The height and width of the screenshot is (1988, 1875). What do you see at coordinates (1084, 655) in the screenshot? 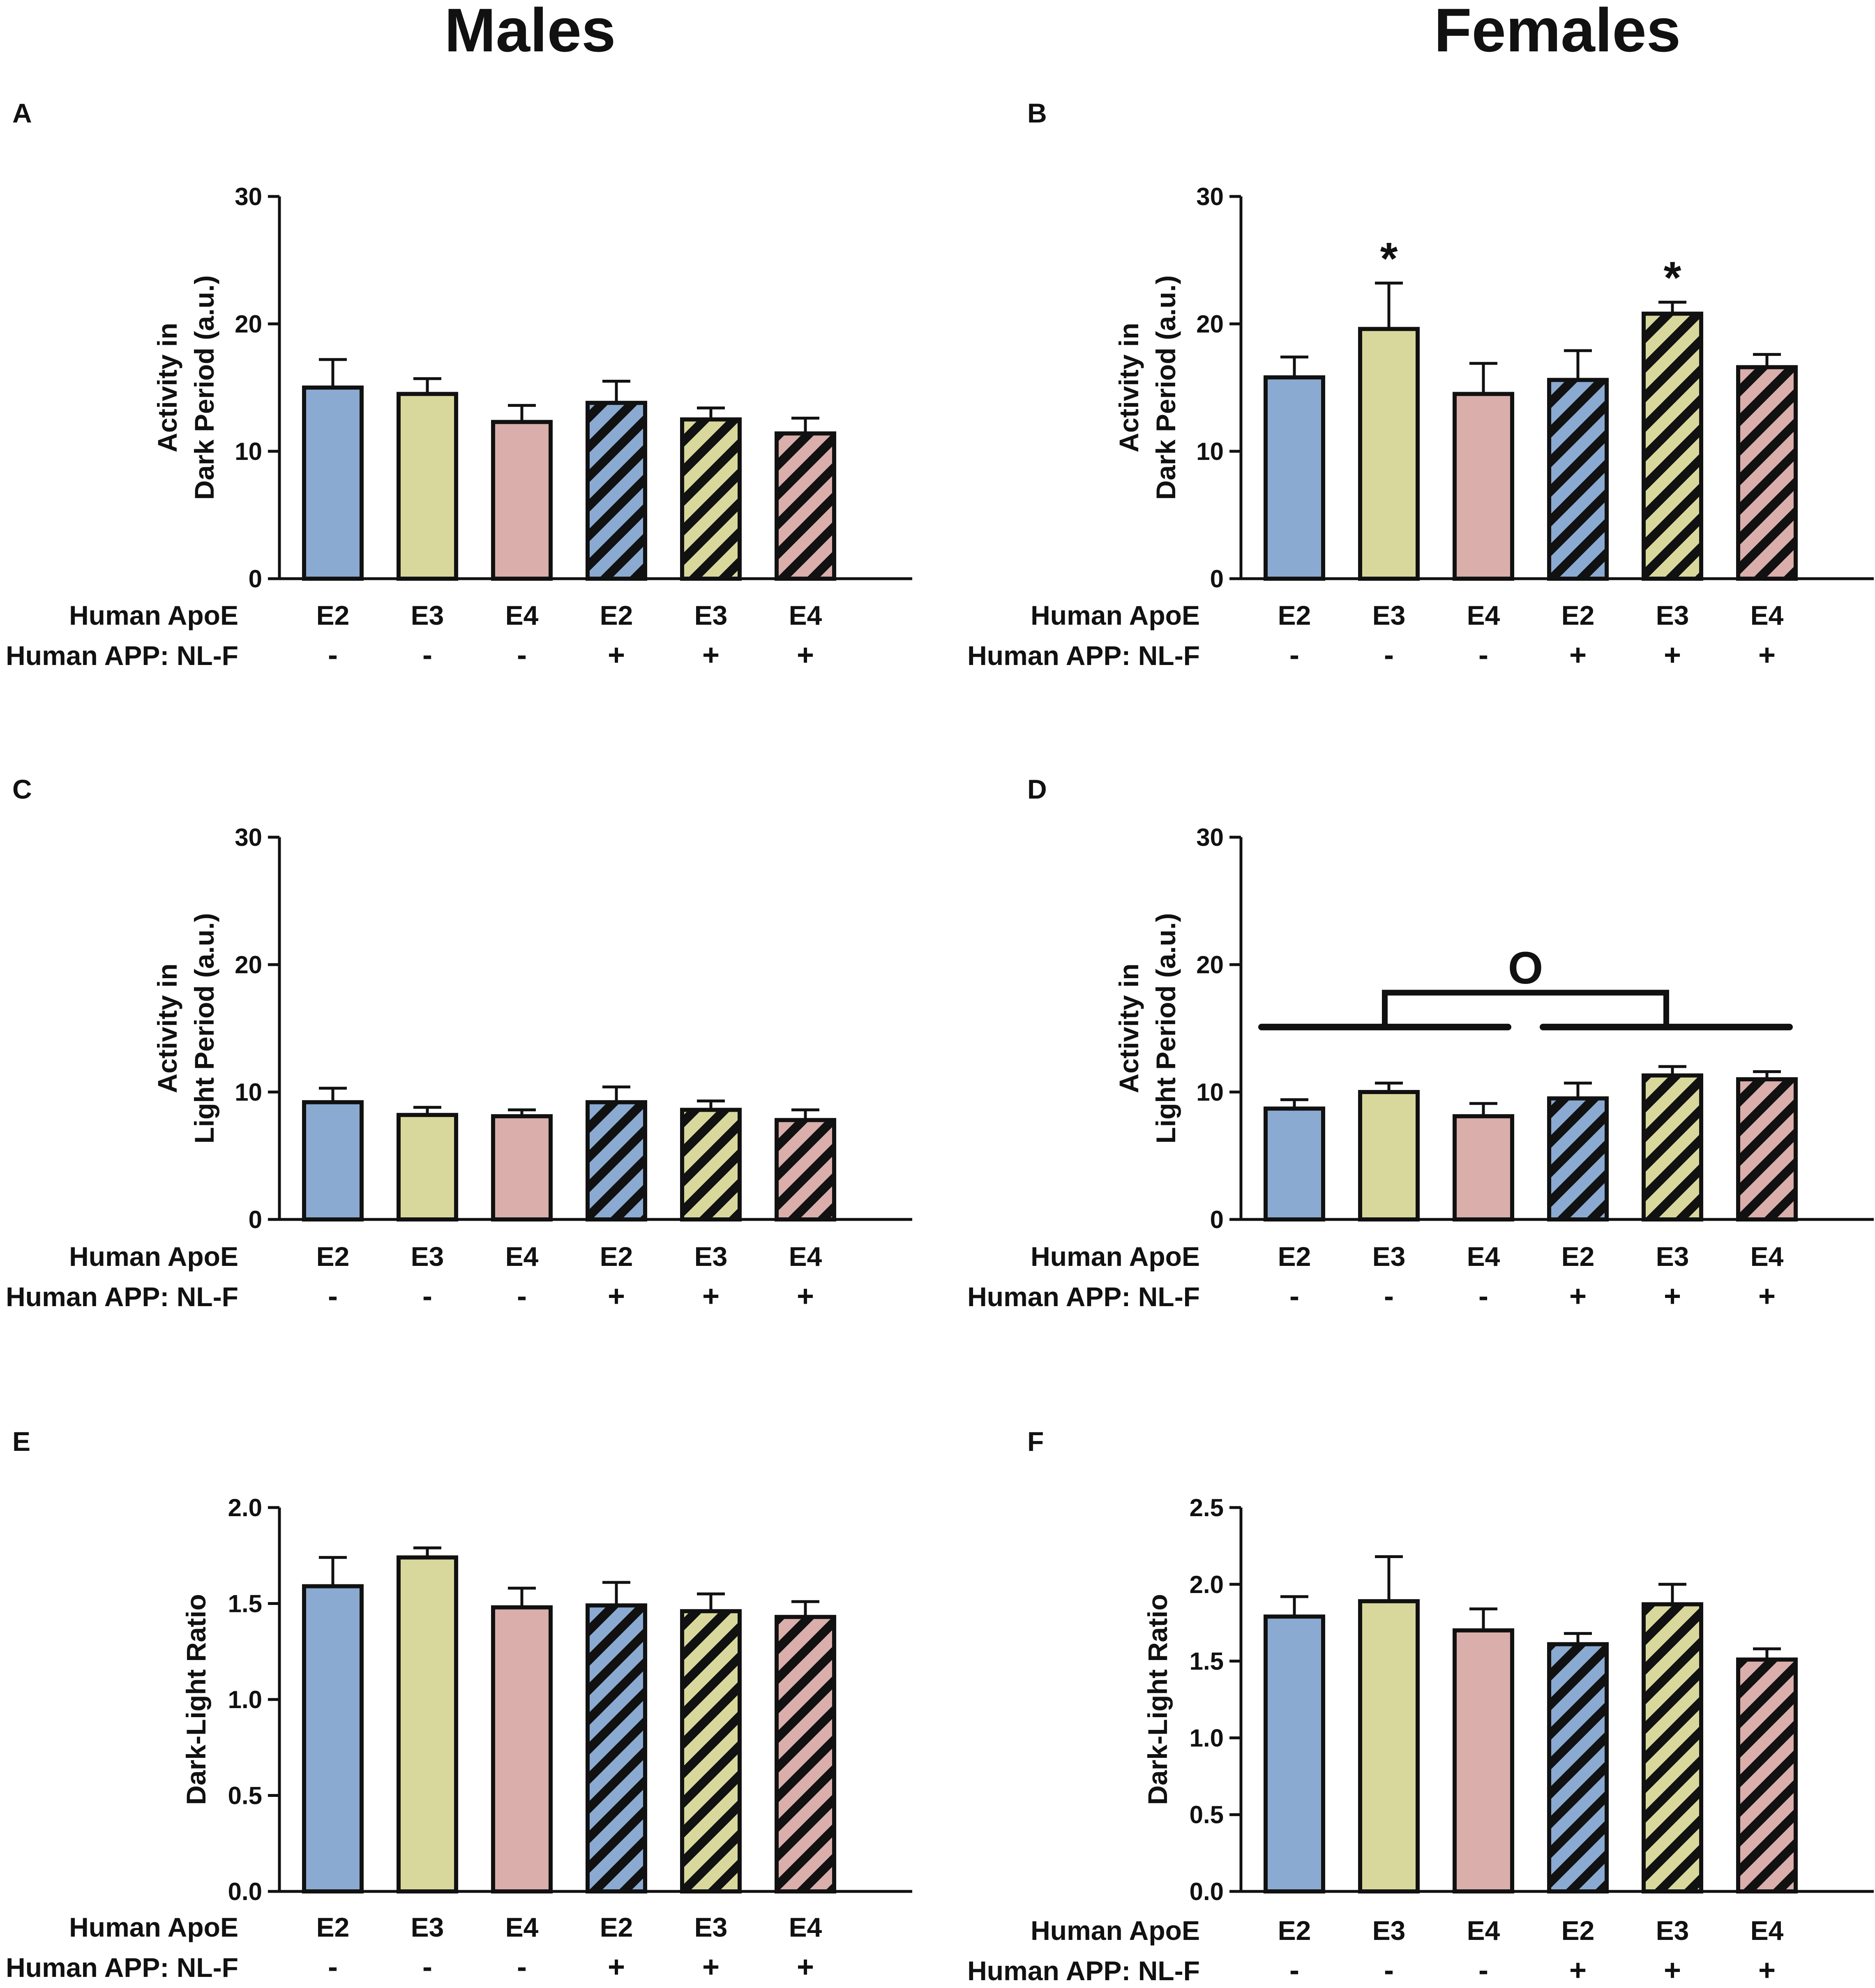
I see `row-label-app-nlf: Human APP: NL-F` at bounding box center [1084, 655].